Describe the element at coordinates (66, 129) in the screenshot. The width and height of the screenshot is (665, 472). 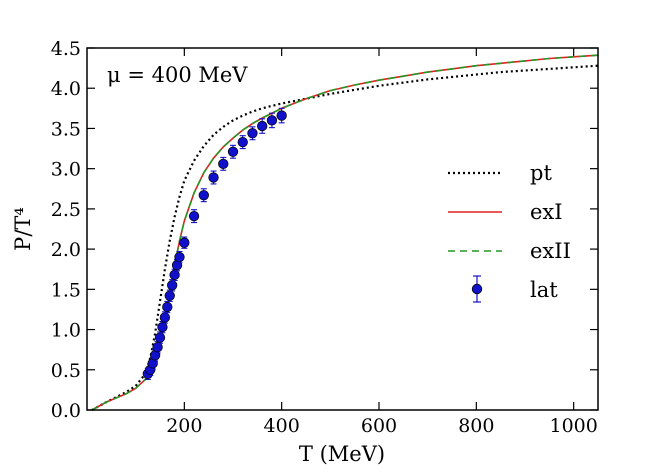
I see `y-tick-label: 3.5` at that location.